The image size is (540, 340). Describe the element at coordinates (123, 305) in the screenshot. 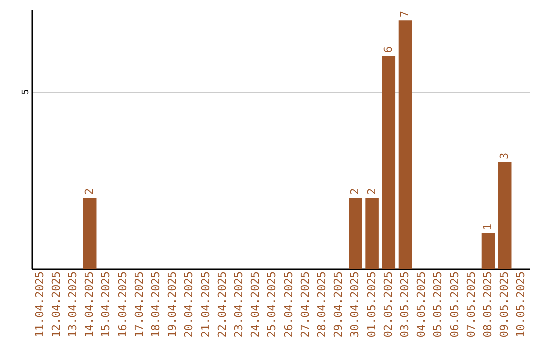

I see `x-tick-label: 16.04.2025` at that location.